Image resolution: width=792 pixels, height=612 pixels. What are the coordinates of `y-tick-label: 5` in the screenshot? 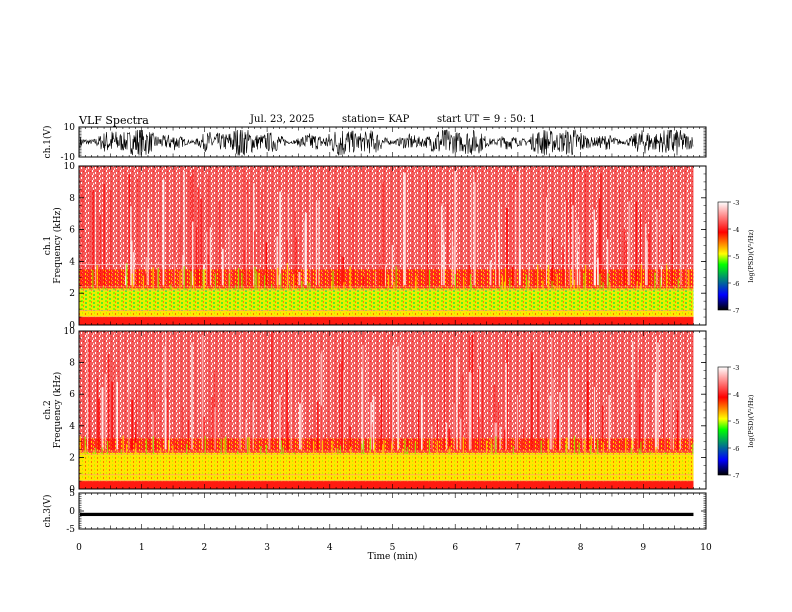 It's located at (72, 494).